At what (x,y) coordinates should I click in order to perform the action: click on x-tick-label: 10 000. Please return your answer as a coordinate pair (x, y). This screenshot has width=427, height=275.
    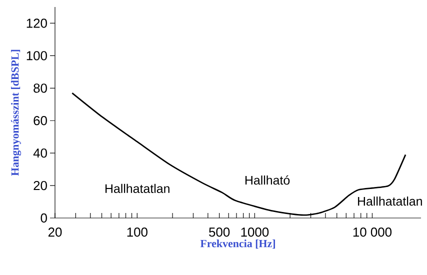
    Looking at the image, I should click on (372, 232).